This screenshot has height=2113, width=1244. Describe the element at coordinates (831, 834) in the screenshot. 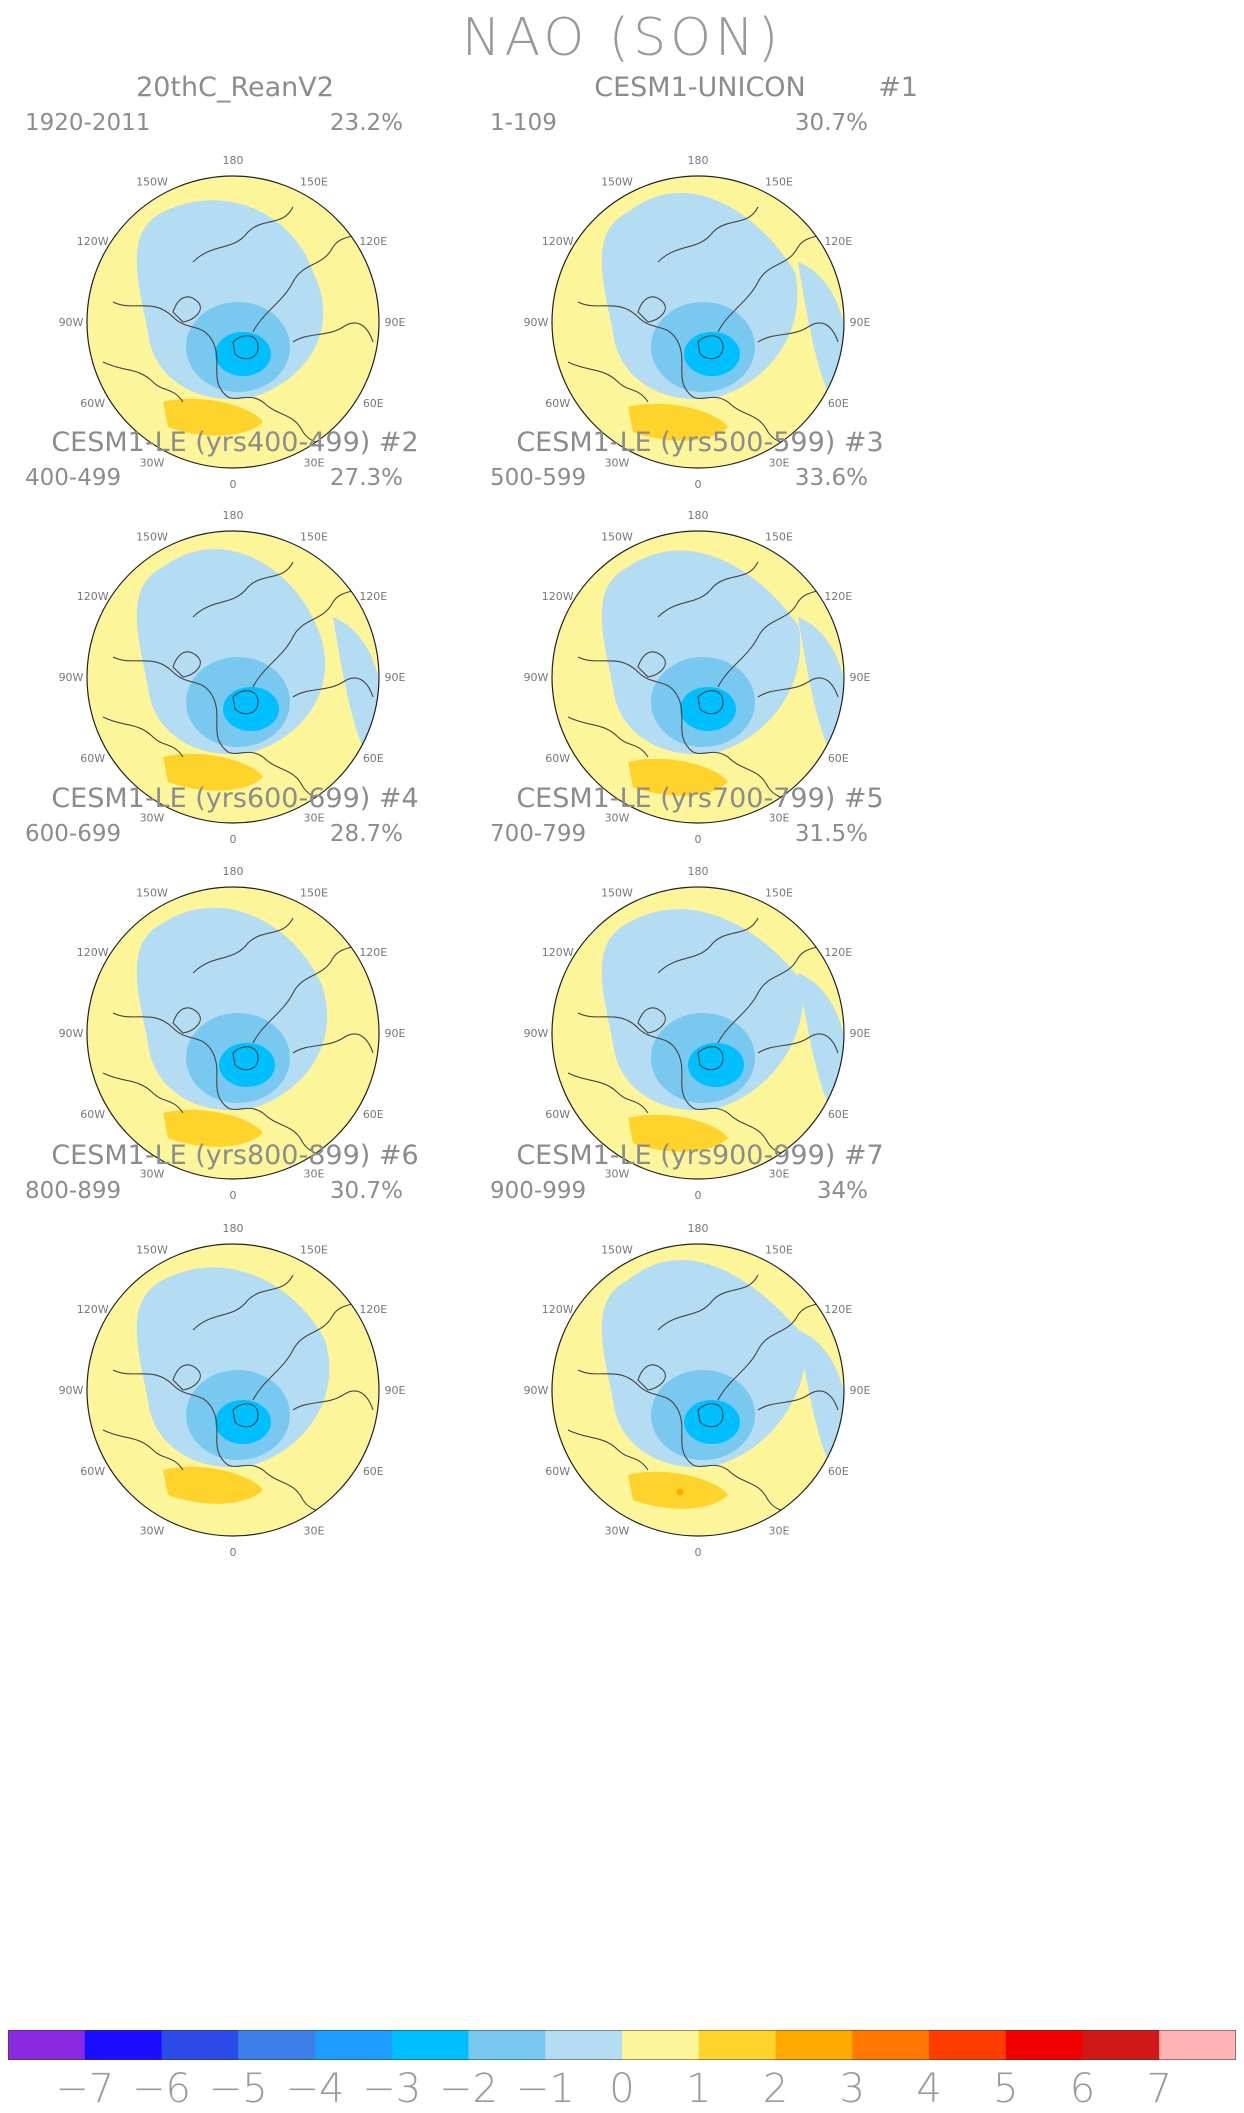

I see `panel-variance-explained: 31.5%` at that location.